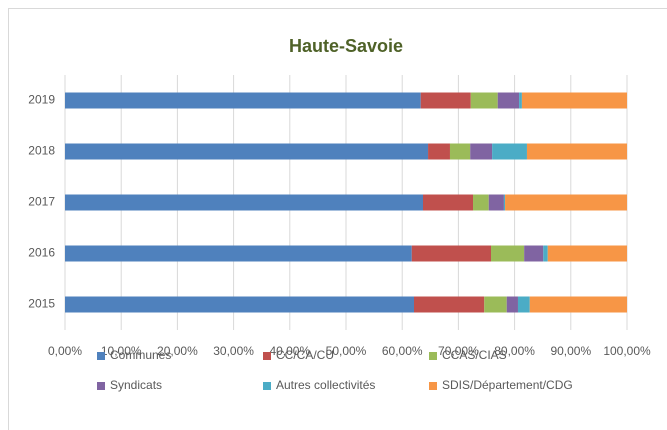 This screenshot has height=430, width=667. Describe the element at coordinates (41, 100) in the screenshot. I see `y-tick-label: 2019` at that location.